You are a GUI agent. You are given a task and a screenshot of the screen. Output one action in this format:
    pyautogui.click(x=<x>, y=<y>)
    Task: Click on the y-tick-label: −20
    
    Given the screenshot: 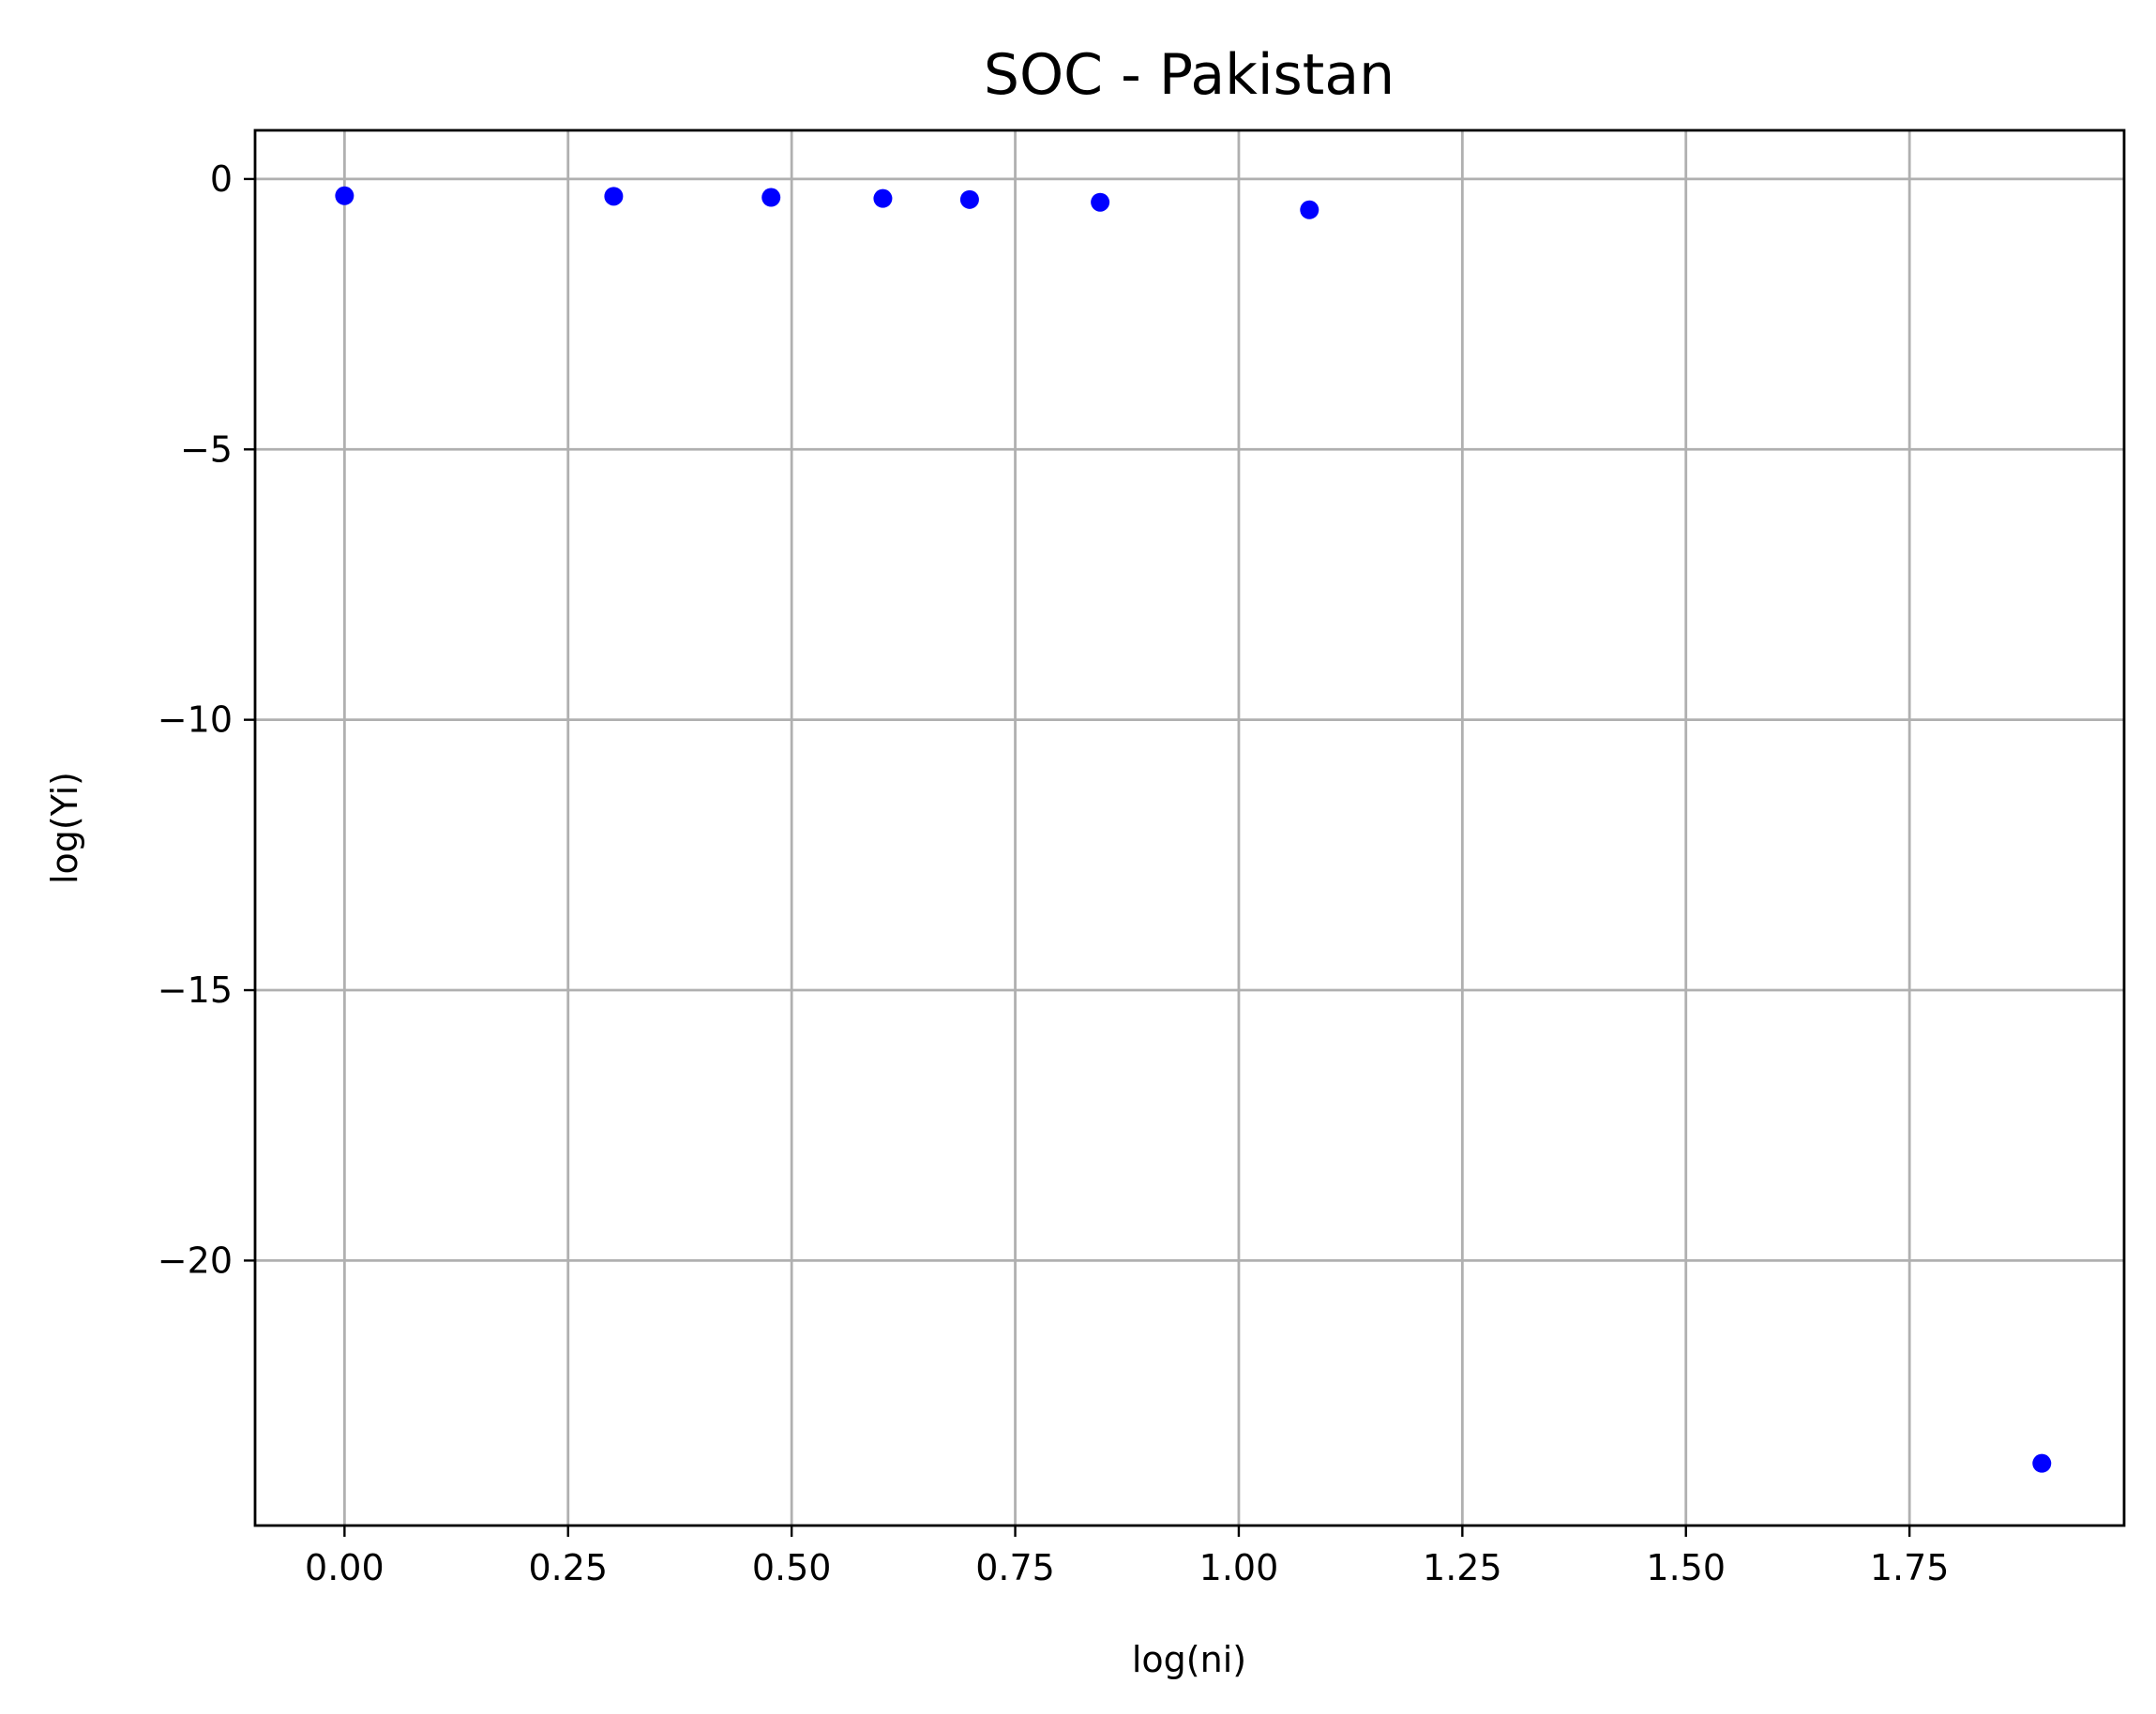 What is the action you would take?
    pyautogui.click(x=195, y=1260)
    